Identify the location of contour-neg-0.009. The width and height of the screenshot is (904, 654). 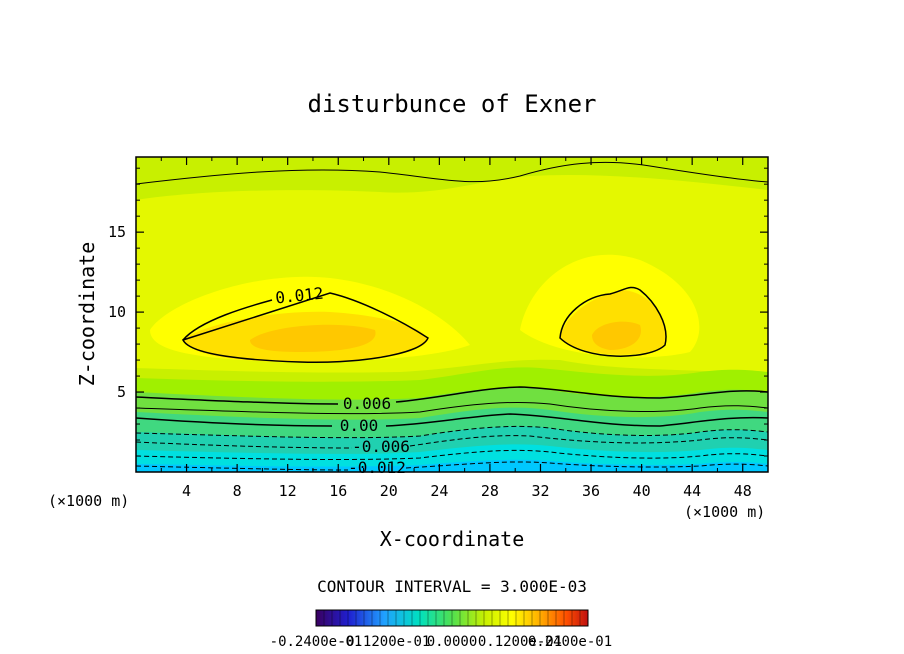
(452, 454).